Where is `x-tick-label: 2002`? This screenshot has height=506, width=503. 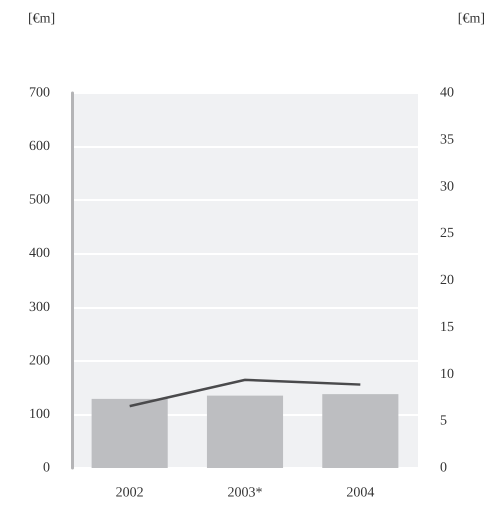
x-tick-label: 2002 is located at coordinates (130, 493).